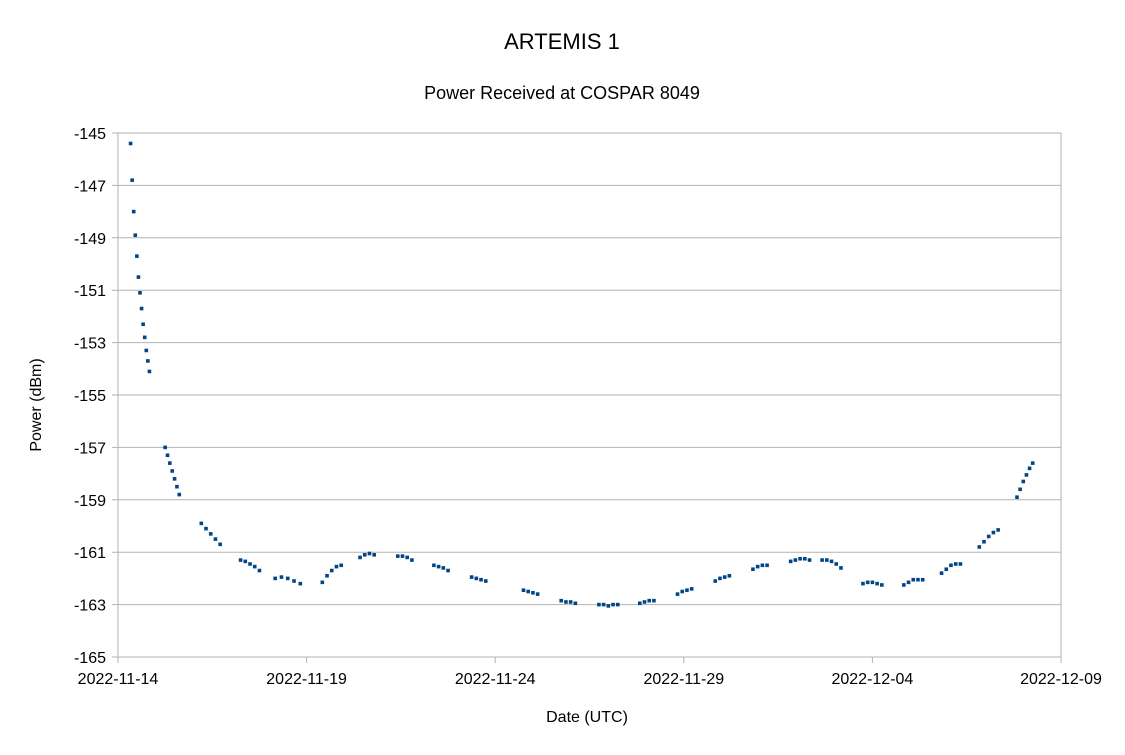 The image size is (1125, 755). Describe the element at coordinates (36, 404) in the screenshot. I see `y-axis-label: Power (dBm)` at that location.